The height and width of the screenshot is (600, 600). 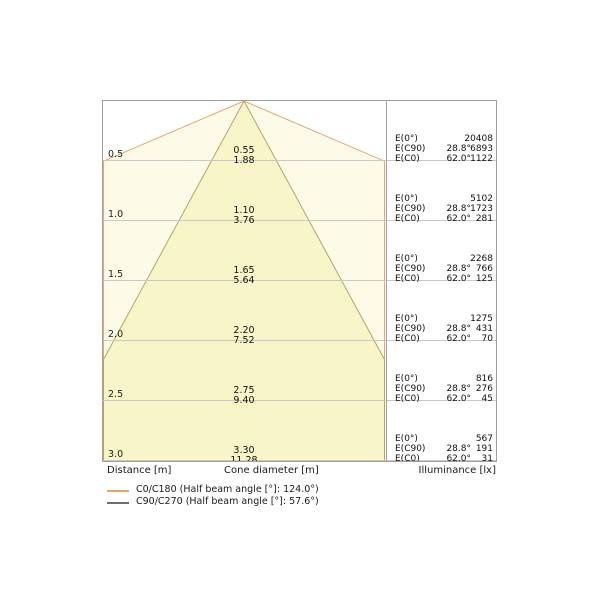 What do you see at coordinates (445, 439) in the screenshot?
I see `illuminance-row: E(0°) 567` at bounding box center [445, 439].